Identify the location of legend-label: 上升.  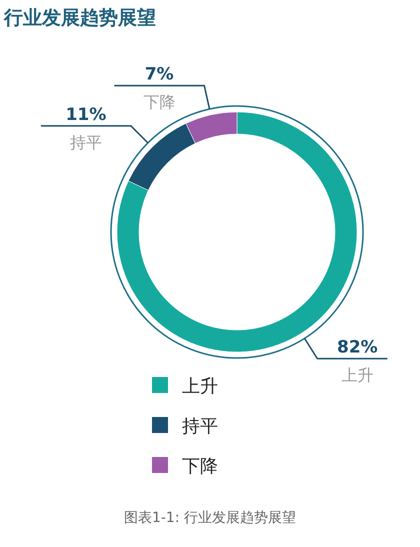
(200, 386).